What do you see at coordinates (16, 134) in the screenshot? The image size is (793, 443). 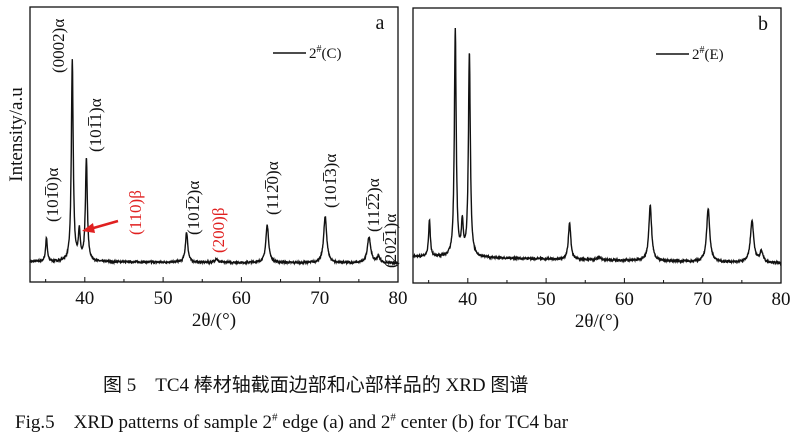 I see `y-axis-label: Intensity/a.u` at bounding box center [16, 134].